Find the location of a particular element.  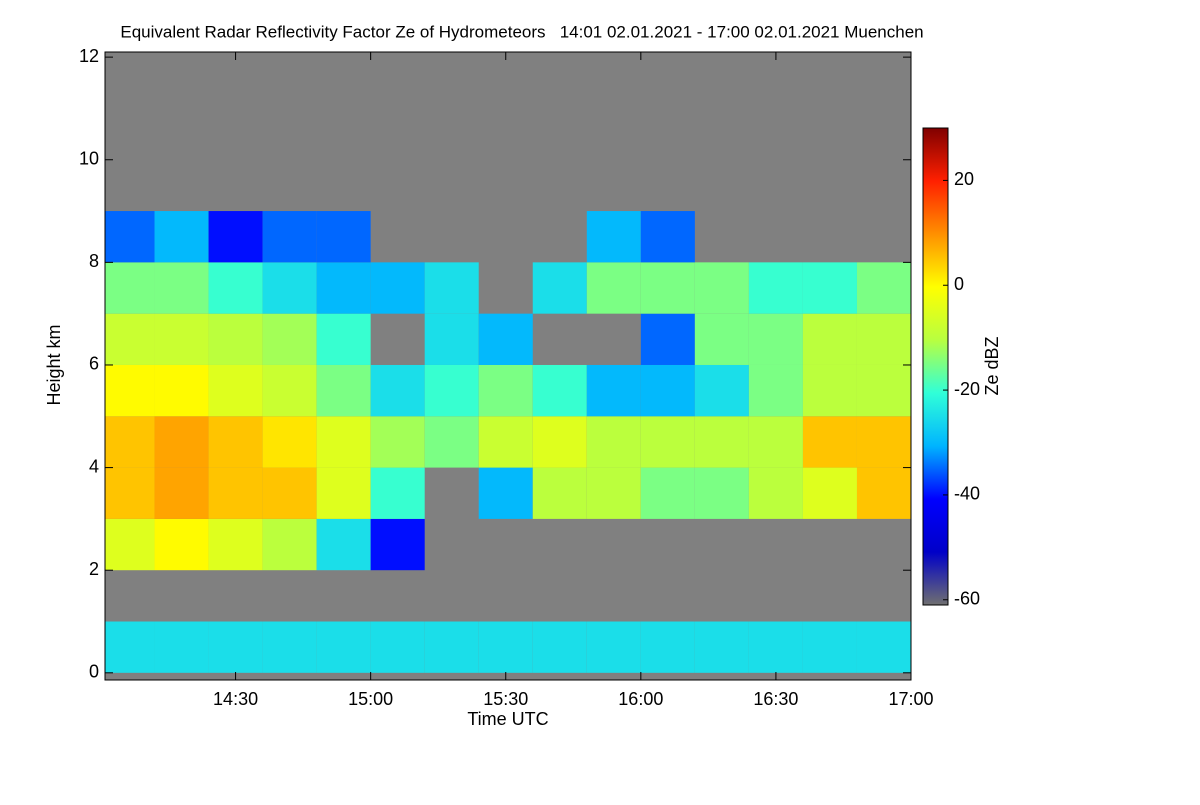

colorbar-label: Ze dBZ is located at coordinates (992, 365).